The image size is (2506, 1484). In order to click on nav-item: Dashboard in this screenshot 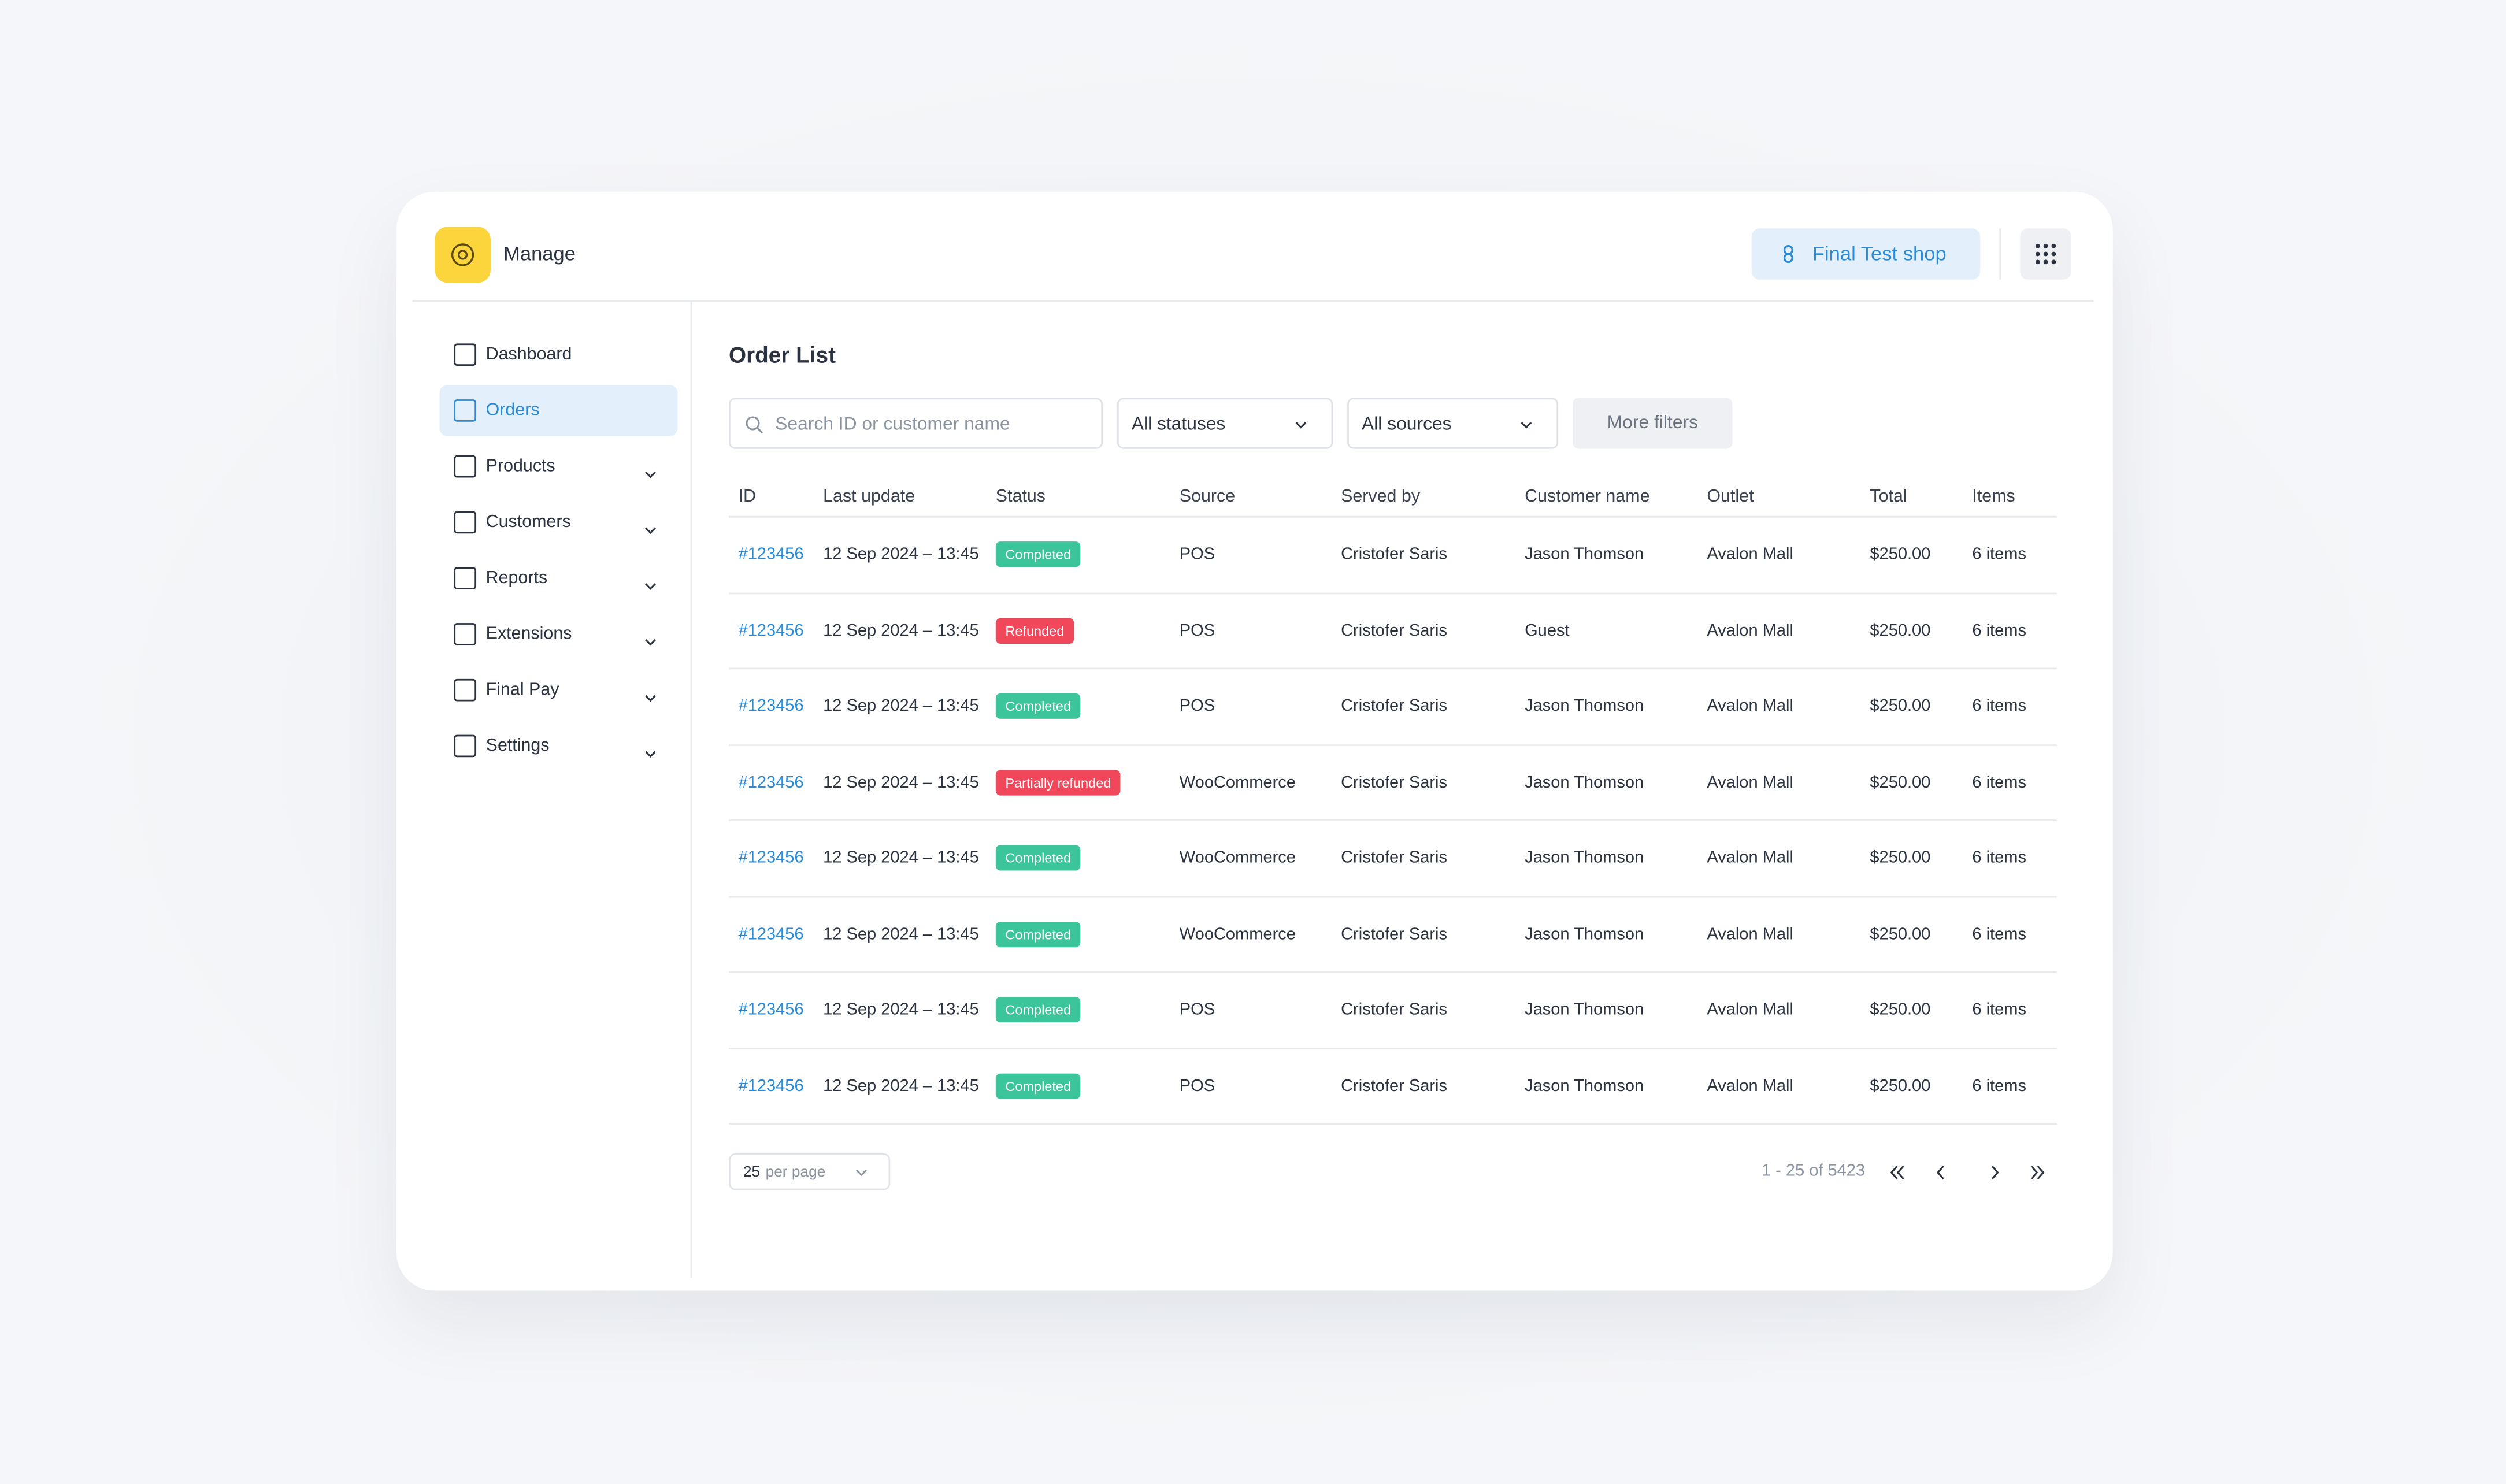, I will do `click(529, 355)`.